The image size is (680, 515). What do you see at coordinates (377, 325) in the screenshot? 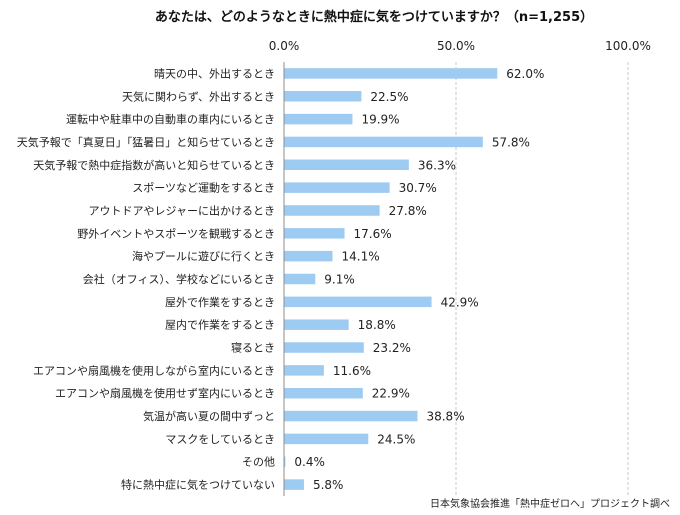
I see `value-label: 18.8%` at bounding box center [377, 325].